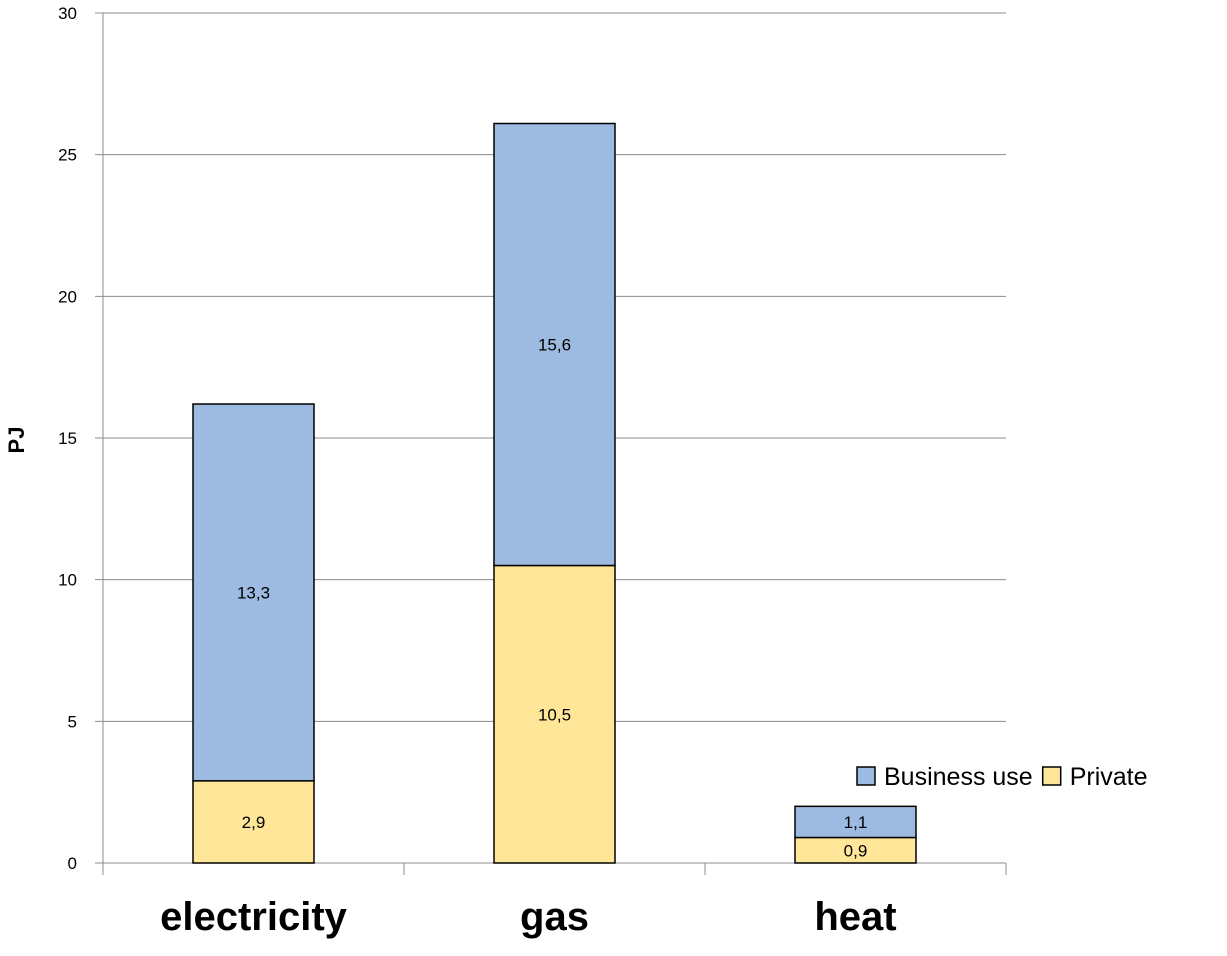  Describe the element at coordinates (67, 155) in the screenshot. I see `y-tick-label: 25` at that location.